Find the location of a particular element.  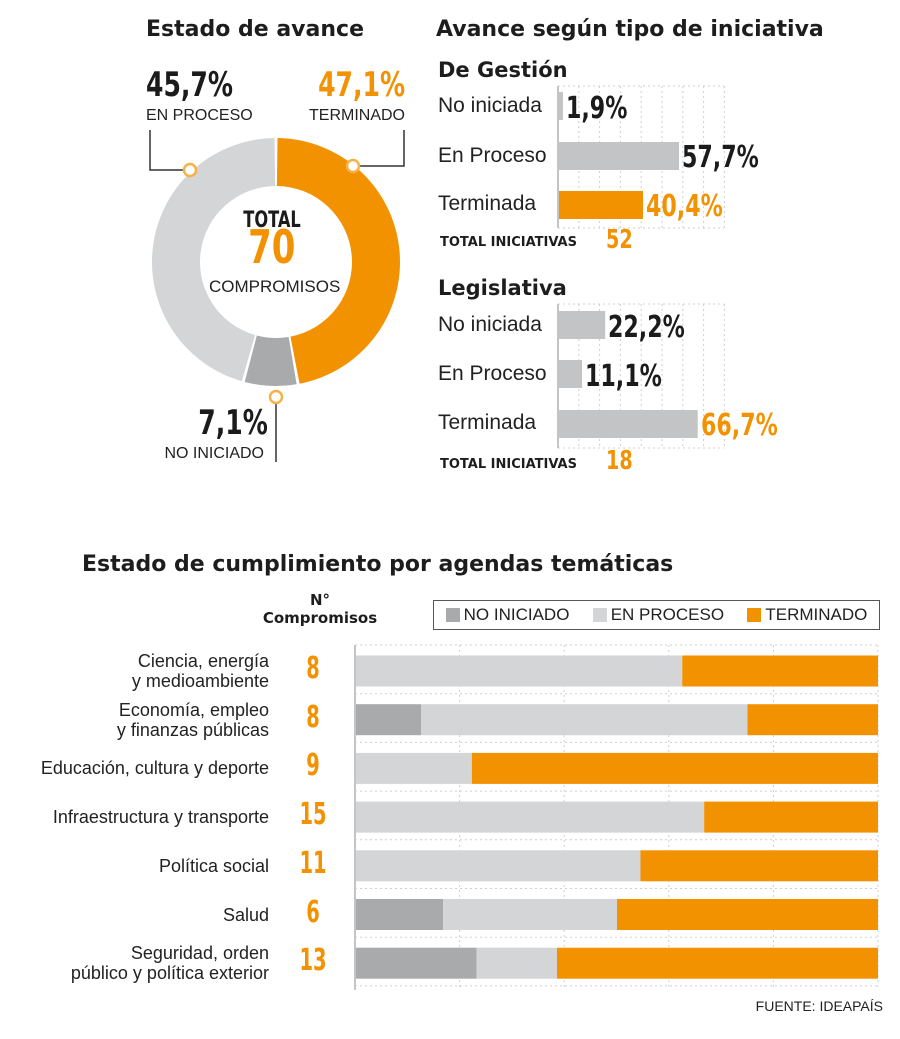

agenda-label-line: Educación, cultura y deporte is located at coordinates (154, 768).